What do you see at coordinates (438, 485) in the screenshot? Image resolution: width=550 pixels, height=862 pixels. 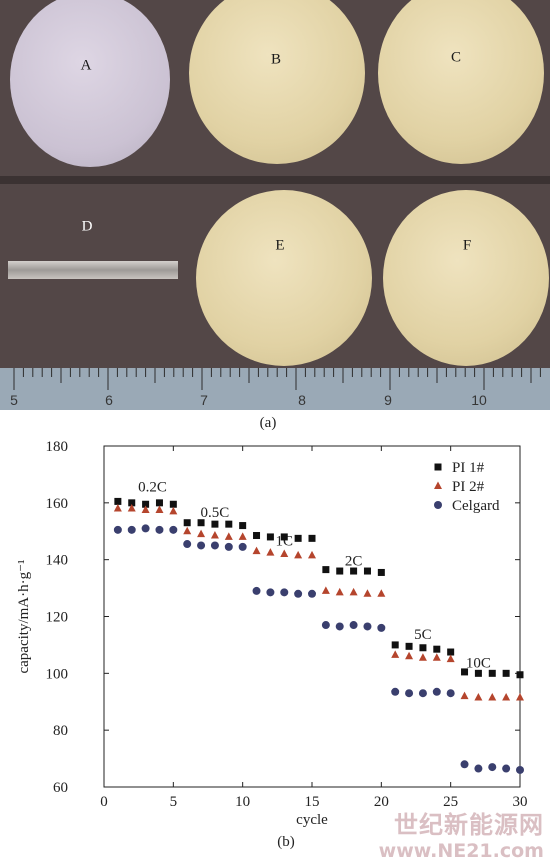 I see `legend-marker` at bounding box center [438, 485].